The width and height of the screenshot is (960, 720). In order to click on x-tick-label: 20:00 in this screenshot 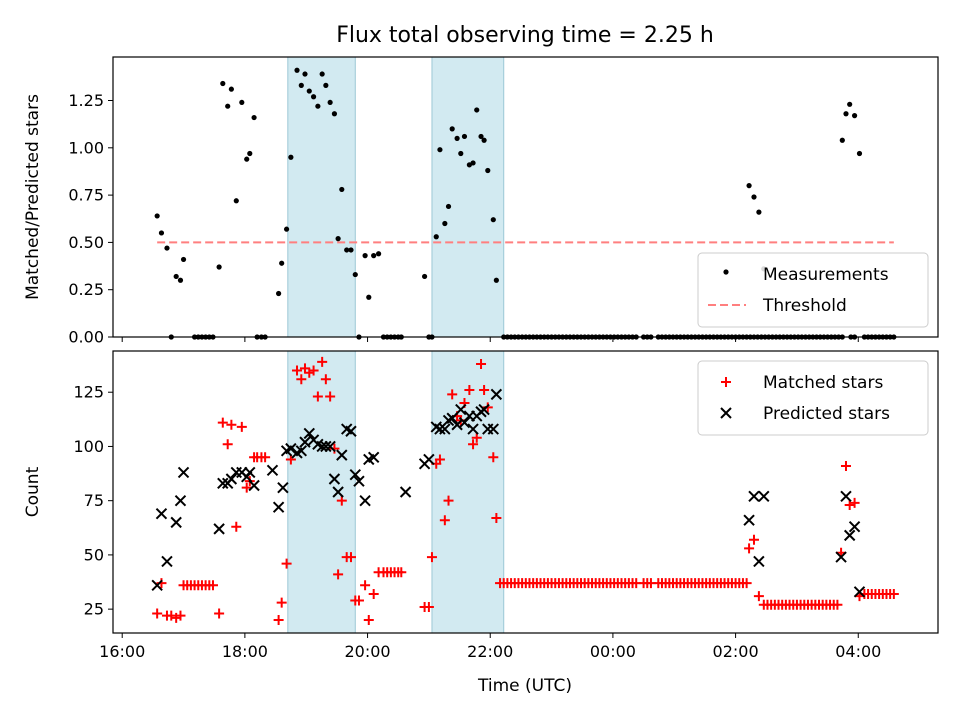, I will do `click(367, 651)`.